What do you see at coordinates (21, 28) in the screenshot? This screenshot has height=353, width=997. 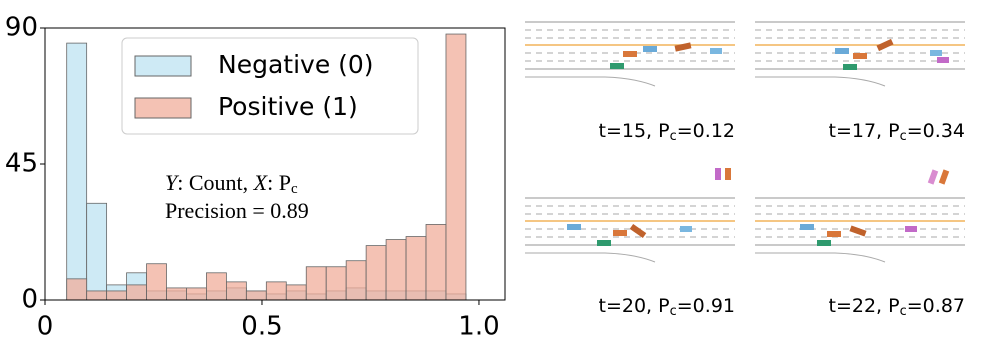 I see `y-tick-label: 90` at bounding box center [21, 28].